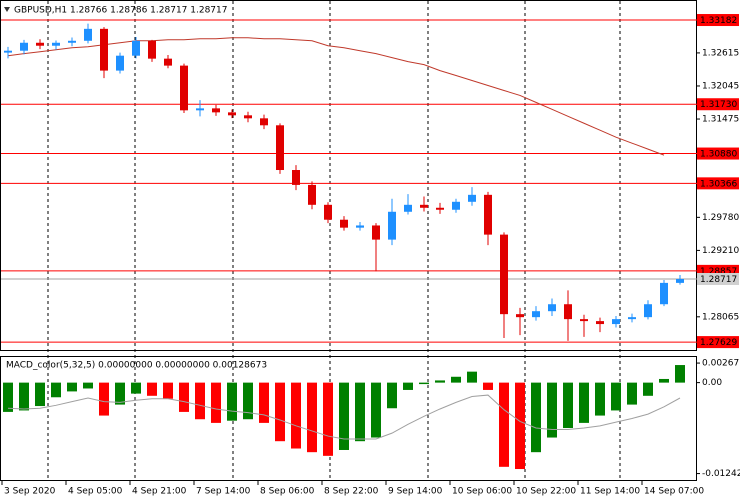 This screenshot has height=500, width=740. I want to click on x-tick-label: 4 Sep 21:00, so click(159, 492).